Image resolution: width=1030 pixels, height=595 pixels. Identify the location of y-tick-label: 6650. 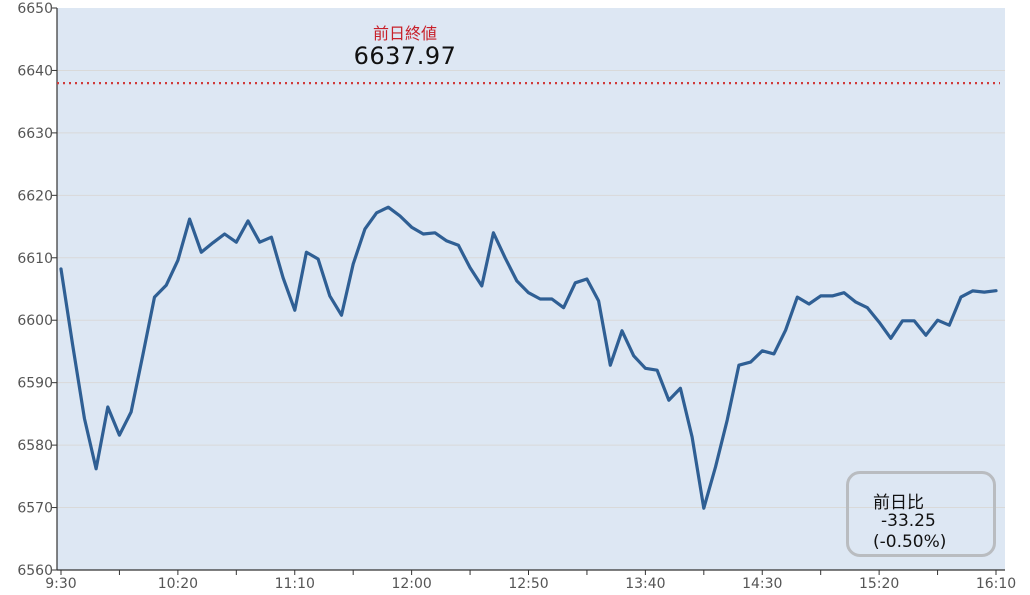
(35, 9).